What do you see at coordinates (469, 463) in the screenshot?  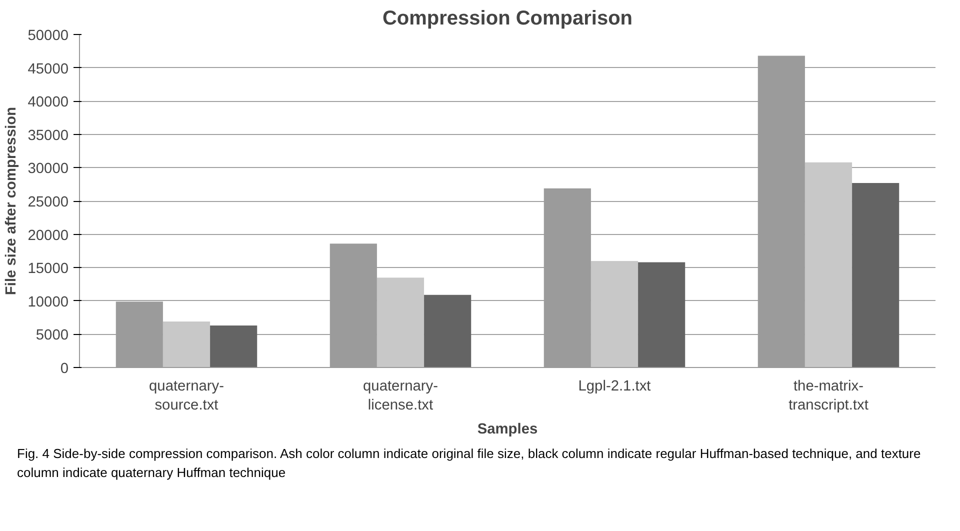 I see `caption: Fig. 4 Side-by-side compression comparison. Ash color column indicate original file size, black column indicate regular Huffman-based technique, and texture column indicate quaternary Huffman technique` at bounding box center [469, 463].